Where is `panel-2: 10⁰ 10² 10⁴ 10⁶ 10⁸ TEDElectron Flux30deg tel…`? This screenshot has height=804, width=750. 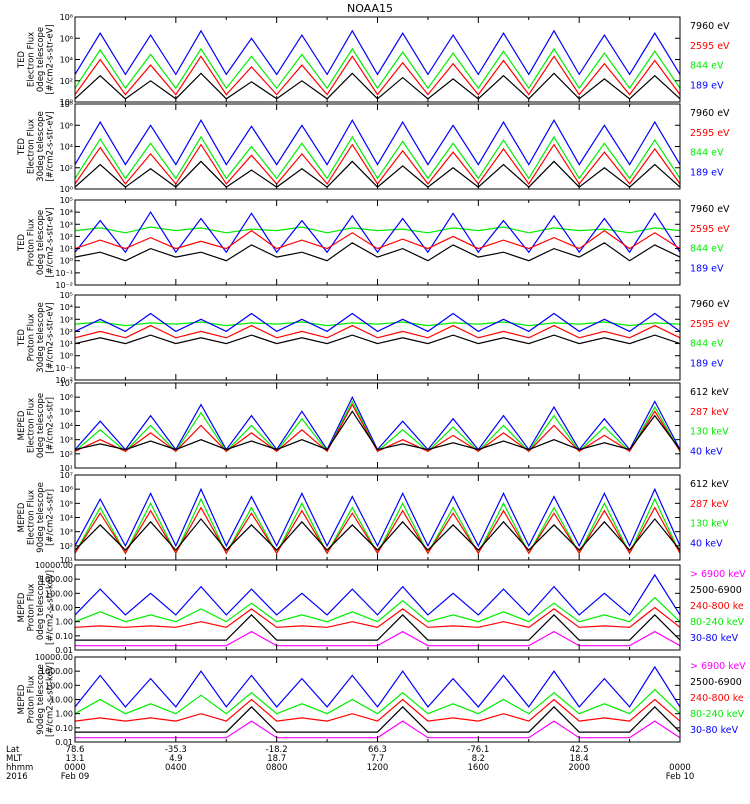 panel-2: 10⁰ 10² 10⁴ 10⁶ 10⁸ TEDElectron Flux30deg tel… is located at coordinates (373, 147).